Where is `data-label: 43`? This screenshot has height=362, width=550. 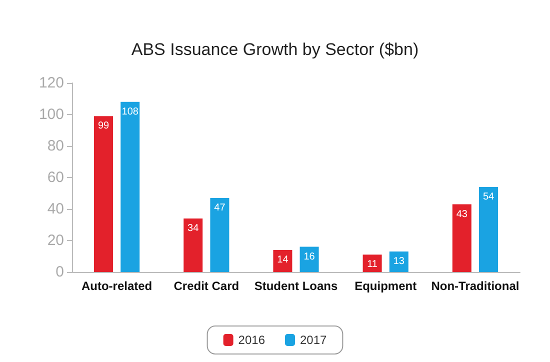
data-label: 43 is located at coordinates (462, 214).